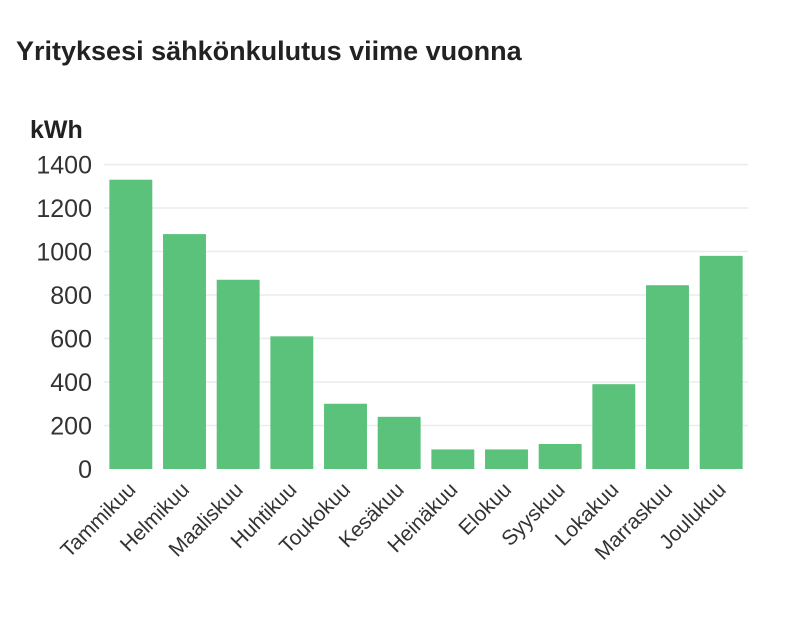 The width and height of the screenshot is (801, 620). Describe the element at coordinates (721, 362) in the screenshot. I see `bar-joulukuu` at that location.